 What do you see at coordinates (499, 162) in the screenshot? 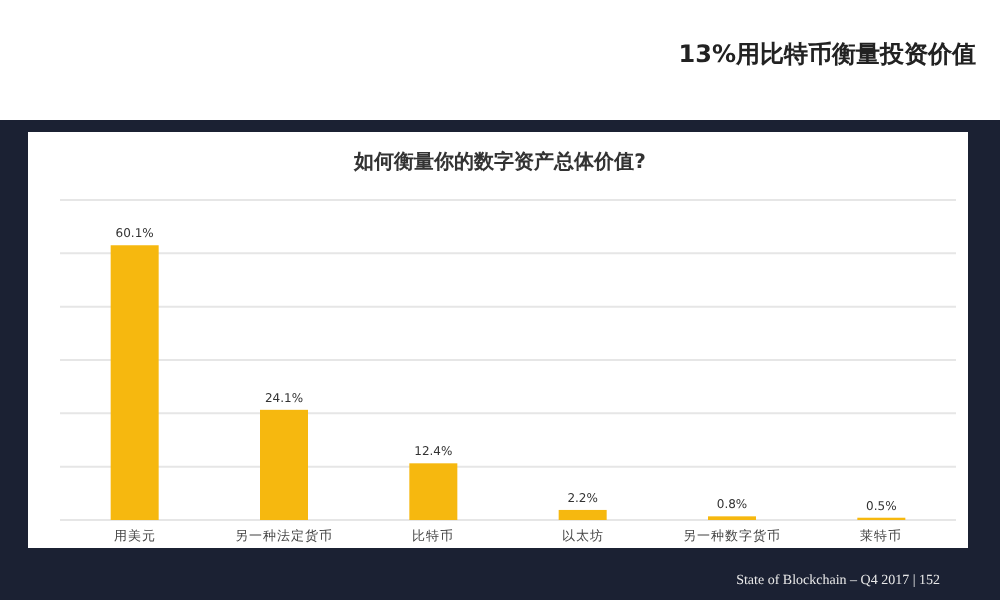
I see `chart-title: 如何衡量你的数字资产总体价值?` at bounding box center [499, 162].